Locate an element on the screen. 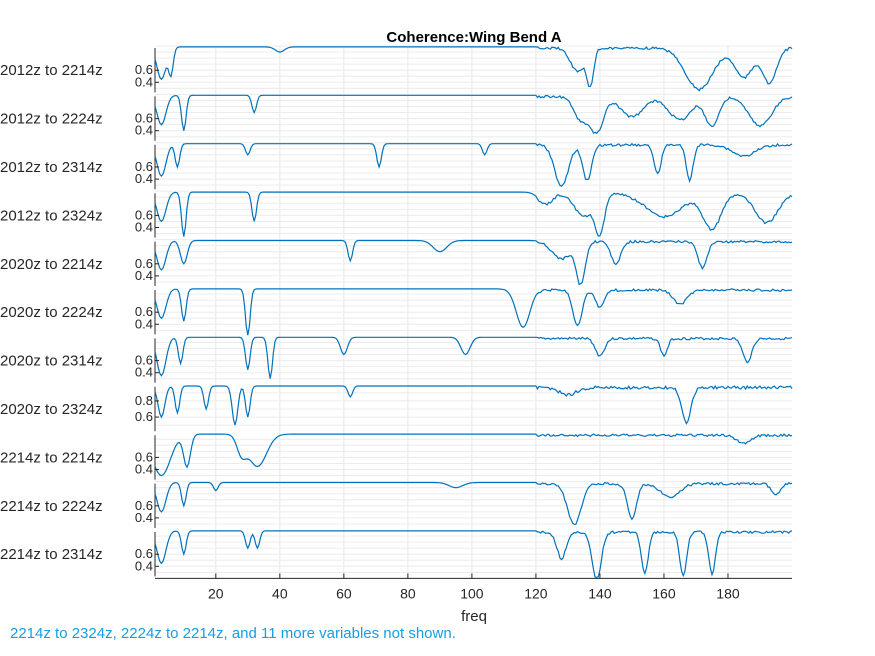 Image resolution: width=875 pixels, height=656 pixels. series-label: 2012z to 2214z is located at coordinates (51, 70).